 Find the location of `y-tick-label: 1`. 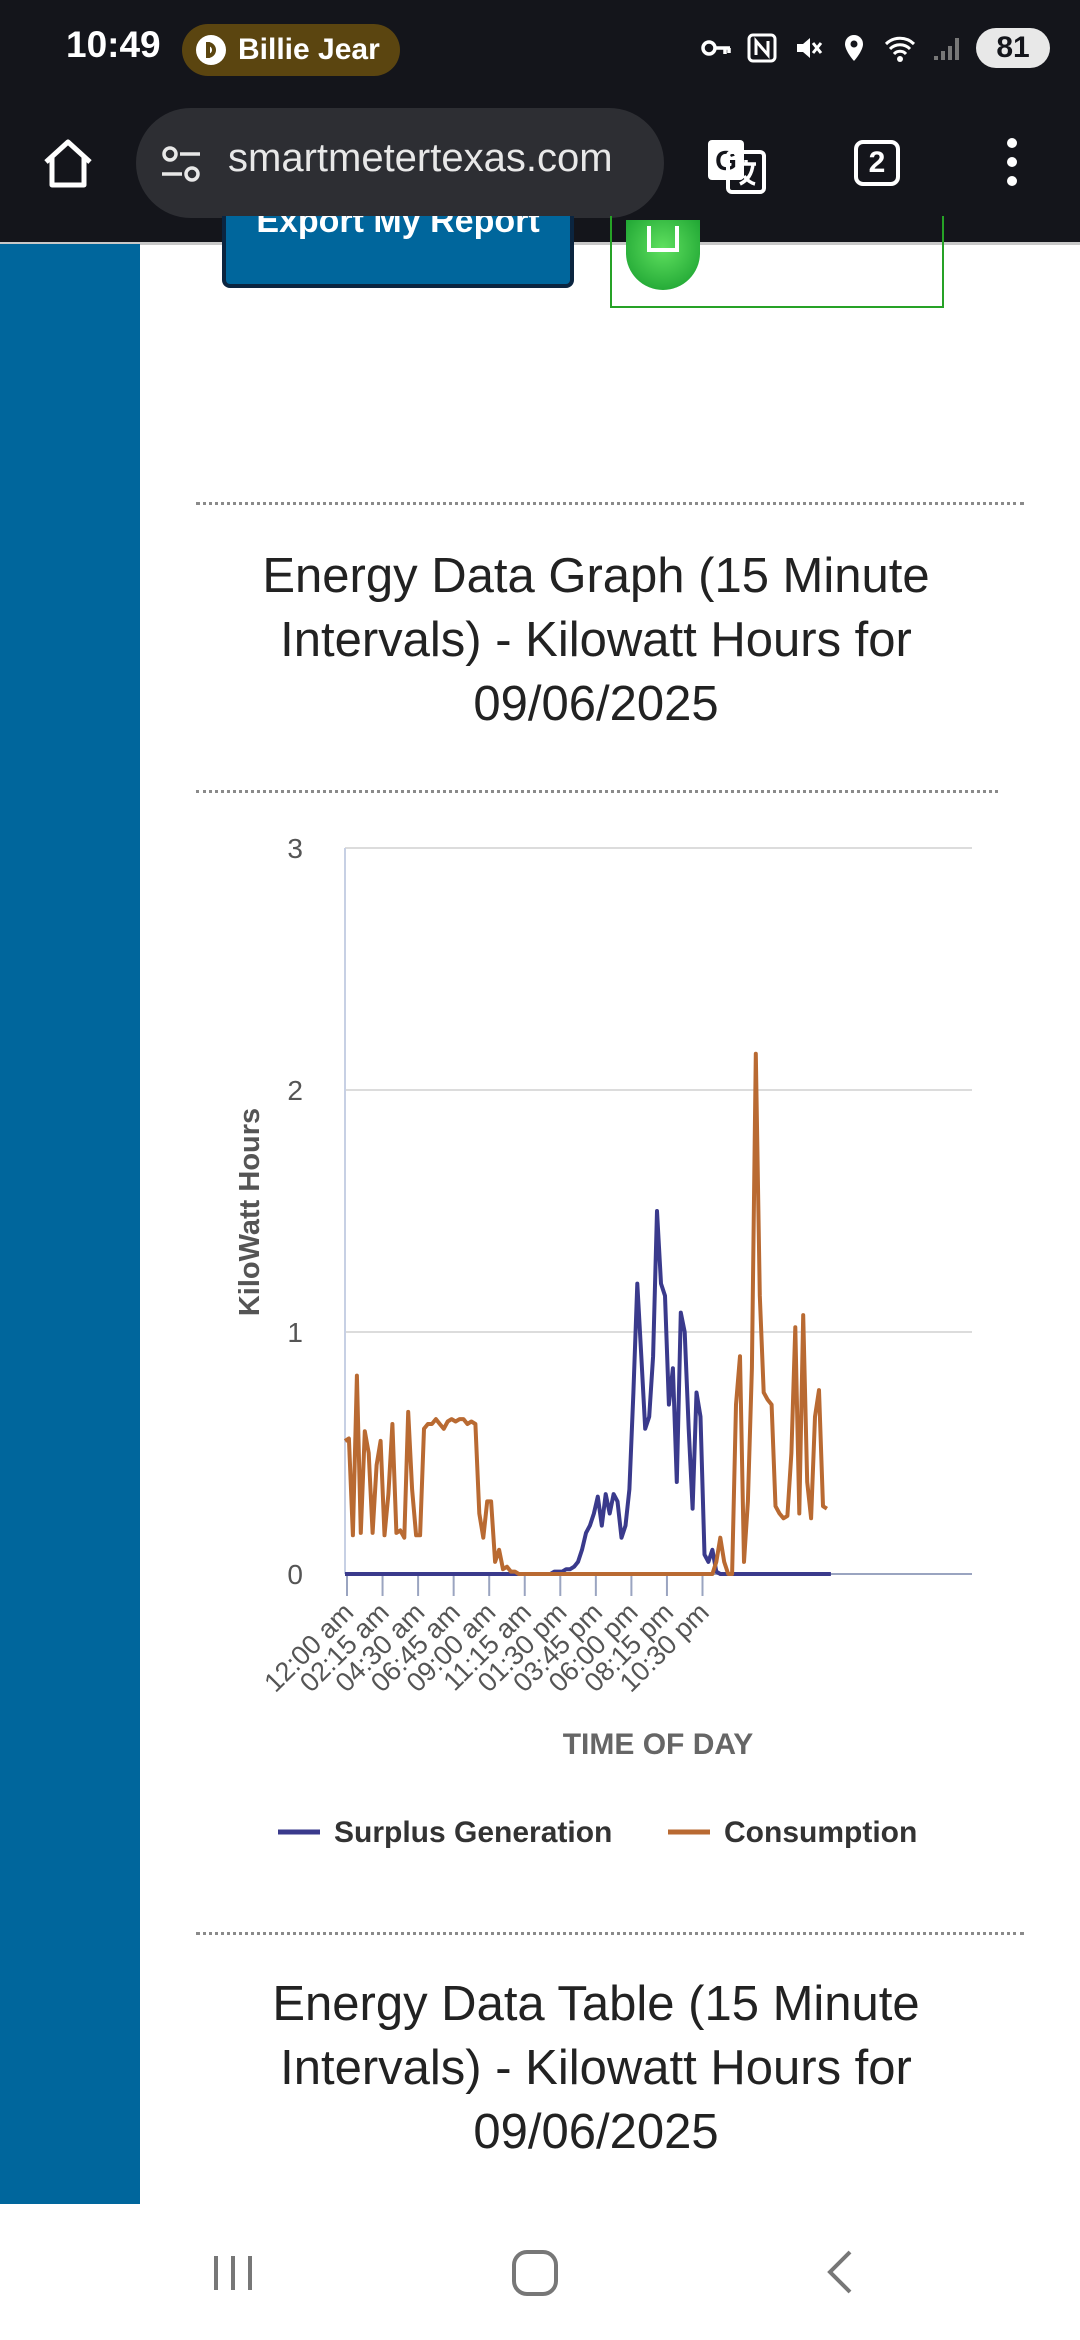

y-tick-label: 1 is located at coordinates (295, 1332).